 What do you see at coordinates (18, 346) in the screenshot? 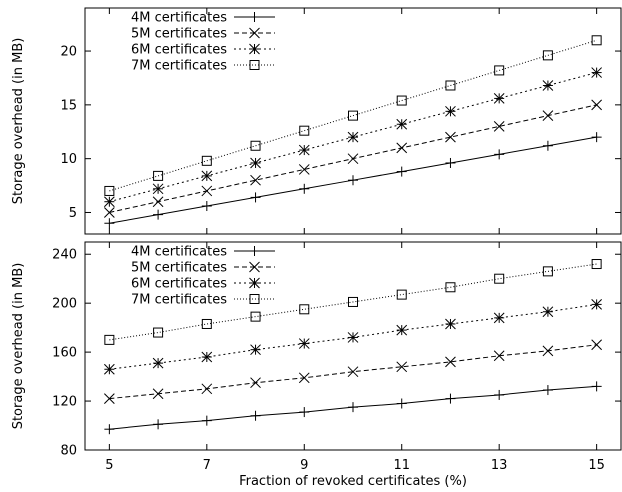
I see `y-axis-label: Storage overhead (in MB)` at bounding box center [18, 346].